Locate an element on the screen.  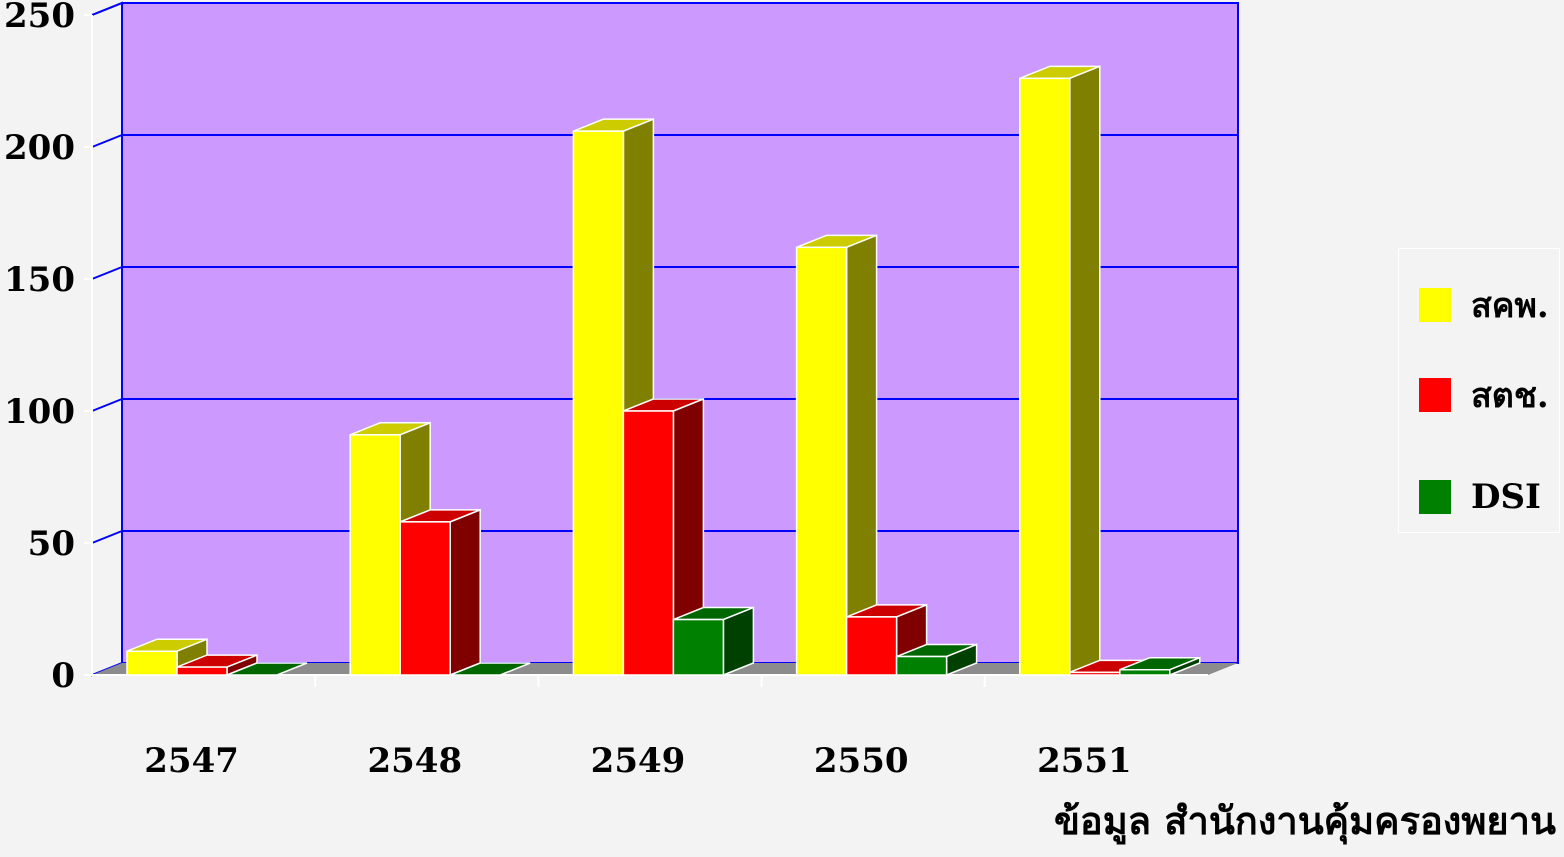
y-tick-label: 0 is located at coordinates (63, 676).